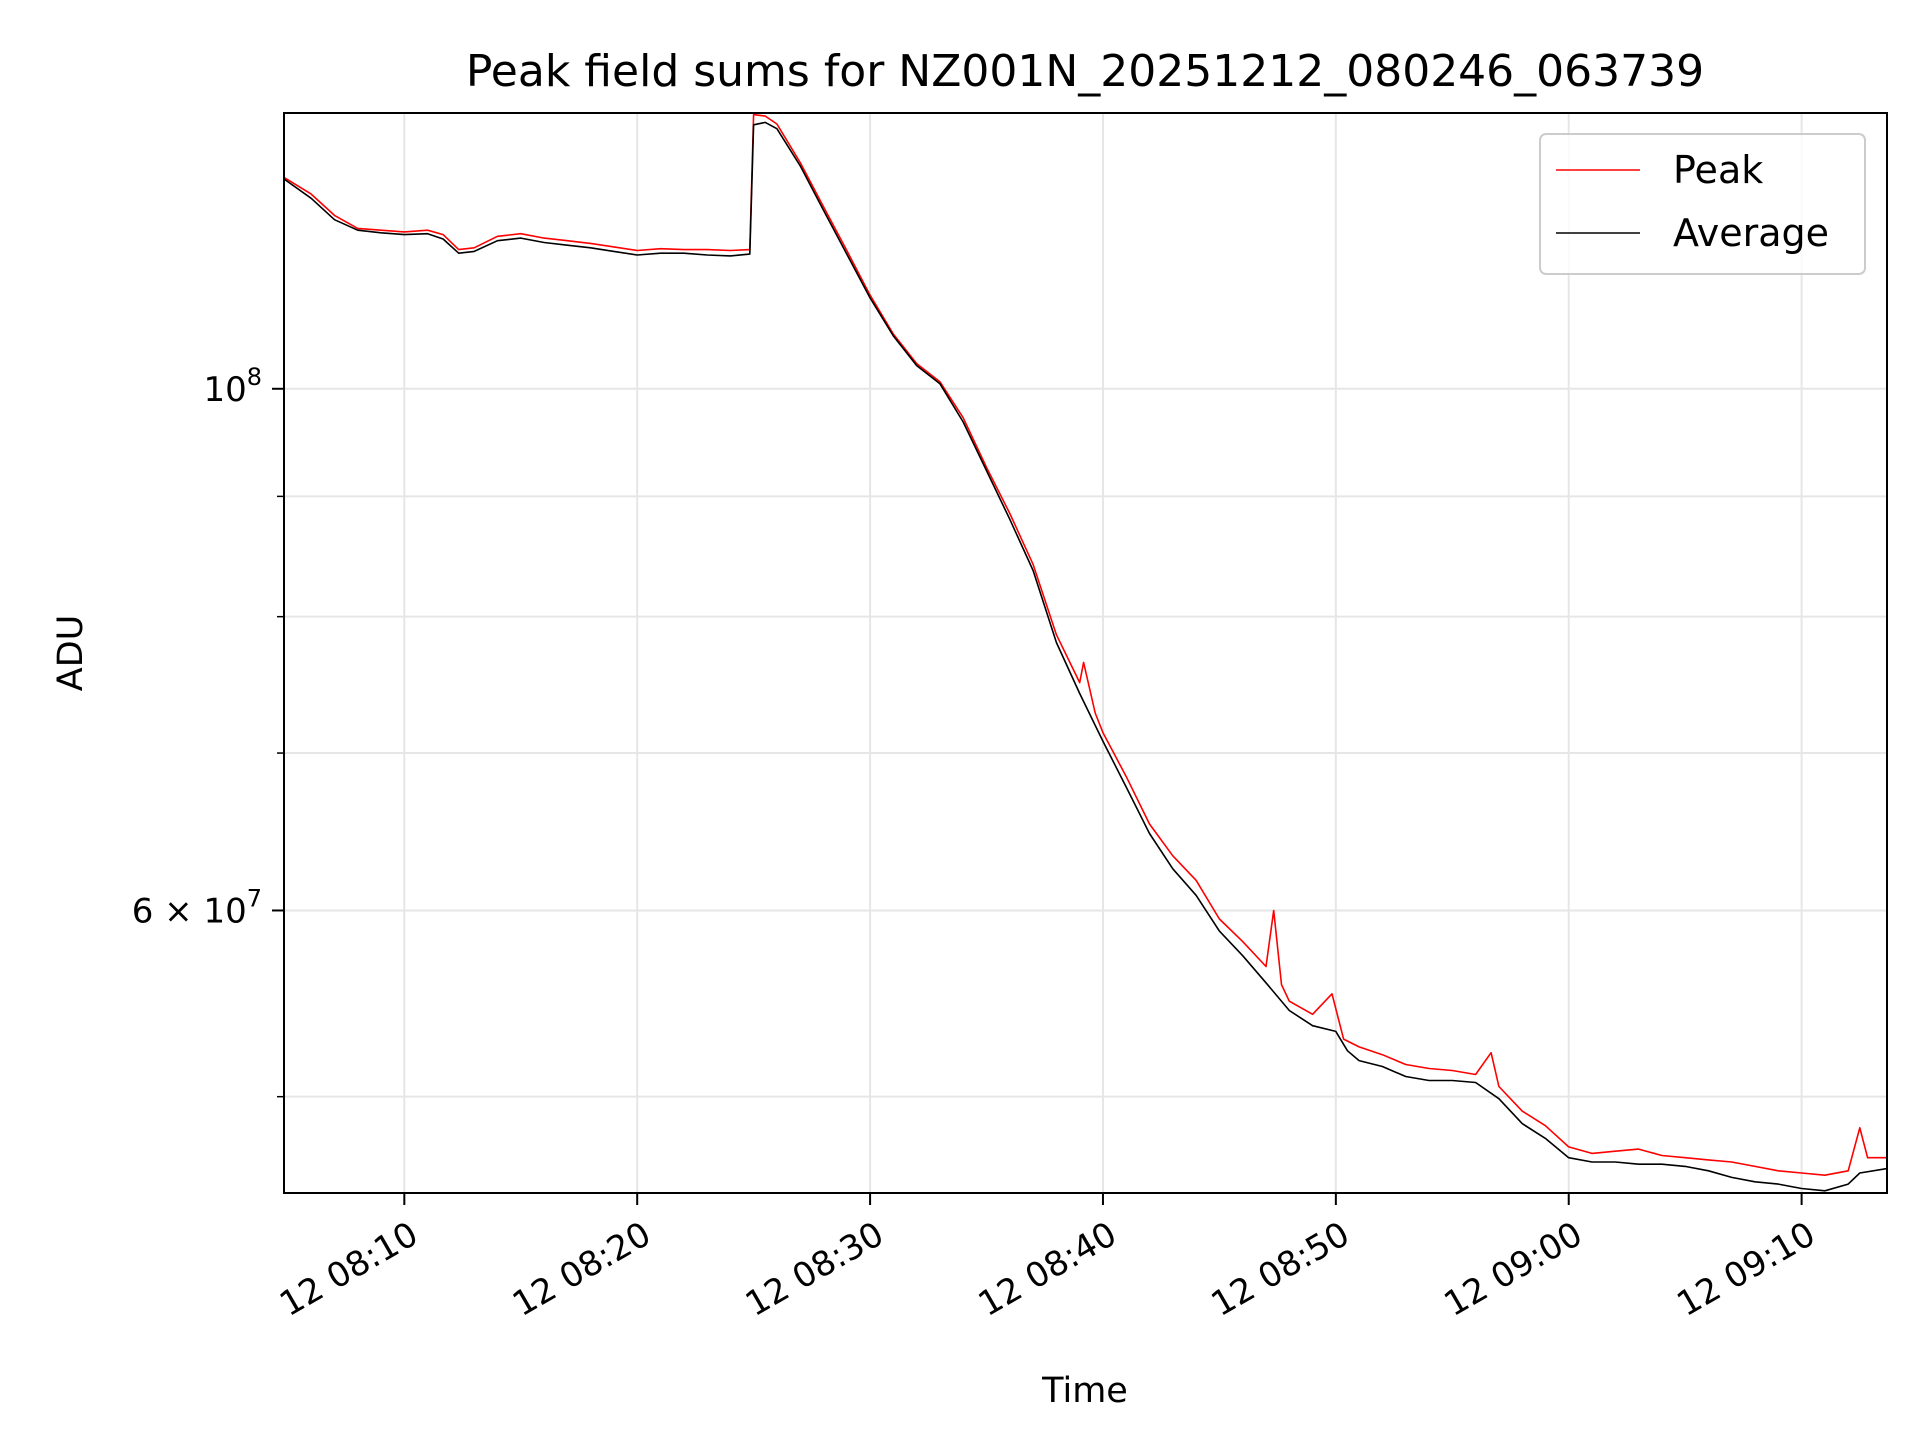  Describe the element at coordinates (1751, 233) in the screenshot. I see `legend-label-average: Average` at that location.